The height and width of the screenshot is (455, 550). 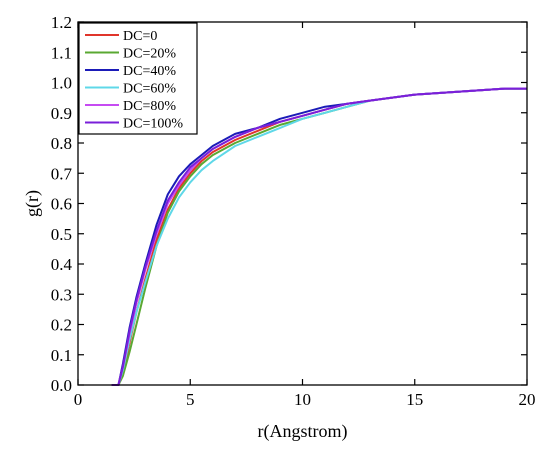 What do you see at coordinates (61, 355) in the screenshot?
I see `y-tick-label: 0.1` at bounding box center [61, 355].